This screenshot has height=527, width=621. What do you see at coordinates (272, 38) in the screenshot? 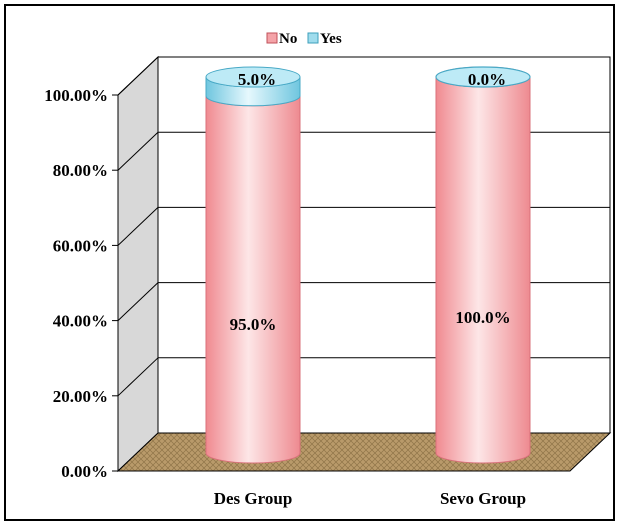
I see `legend-swatch-no` at bounding box center [272, 38].